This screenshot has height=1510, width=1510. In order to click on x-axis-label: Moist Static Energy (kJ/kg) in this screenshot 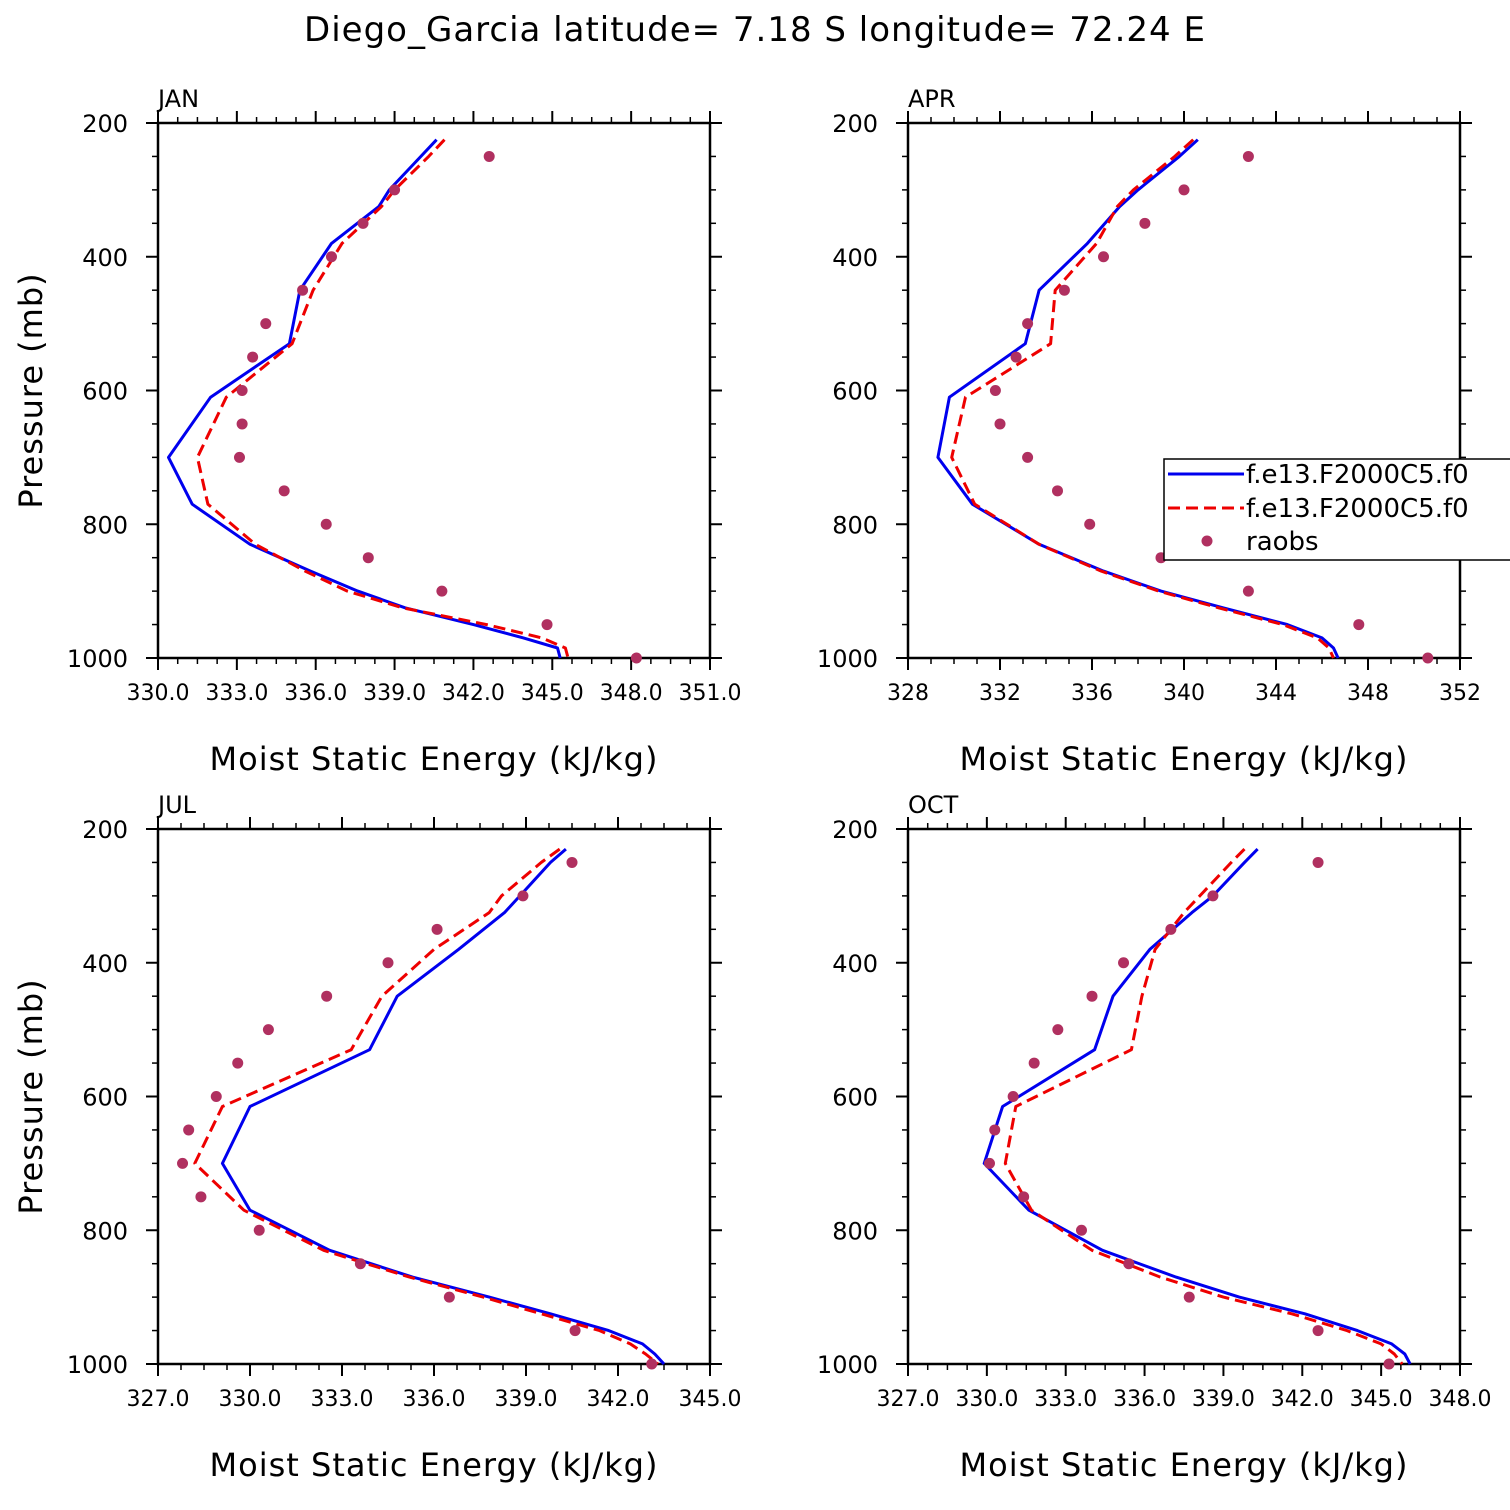, I will do `click(434, 759)`.